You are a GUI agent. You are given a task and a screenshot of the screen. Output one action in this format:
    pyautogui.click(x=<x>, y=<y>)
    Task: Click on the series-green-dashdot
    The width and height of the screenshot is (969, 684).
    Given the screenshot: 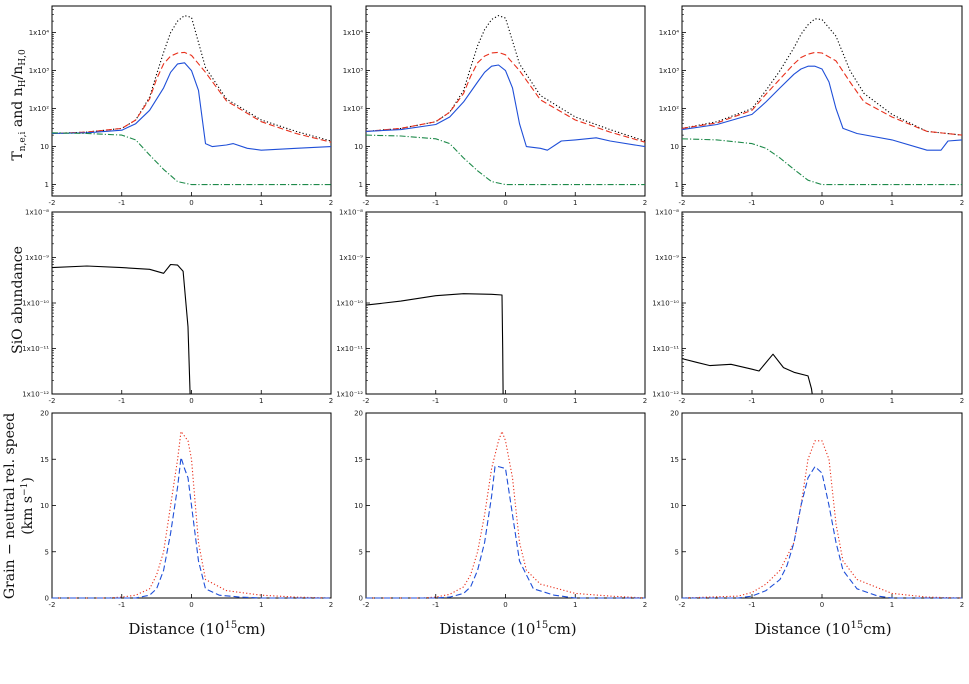 What is the action you would take?
    pyautogui.click(x=505, y=160)
    